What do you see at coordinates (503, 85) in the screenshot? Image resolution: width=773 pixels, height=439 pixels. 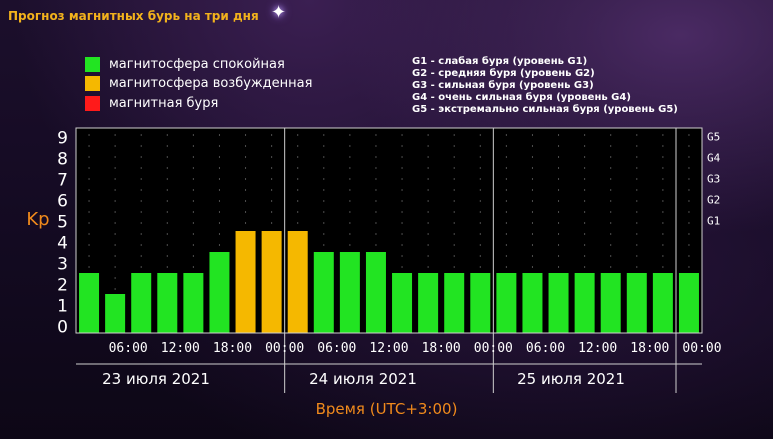 I see `g-legend-g3: G3 - сильная буря (уровень G3)` at bounding box center [503, 85].